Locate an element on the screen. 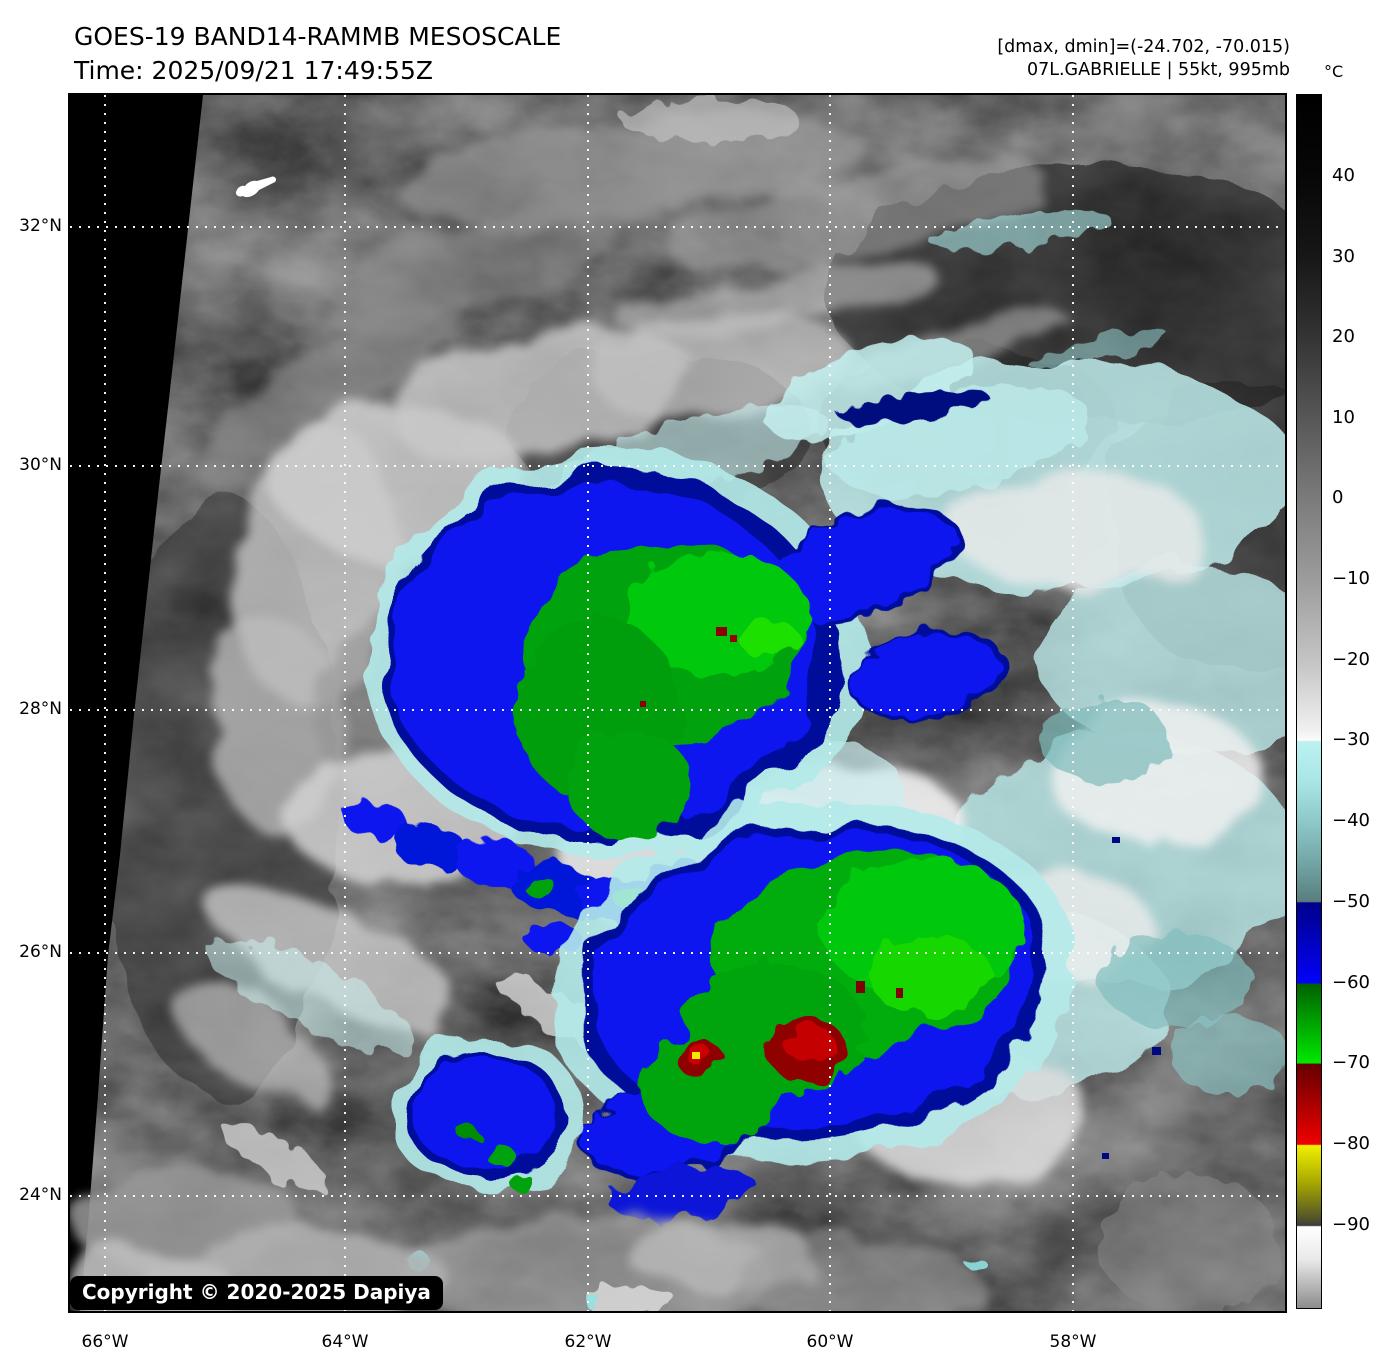 This screenshot has height=1359, width=1390. timestamp: Time: 2025/09/21 17:49:55Z is located at coordinates (253, 70).